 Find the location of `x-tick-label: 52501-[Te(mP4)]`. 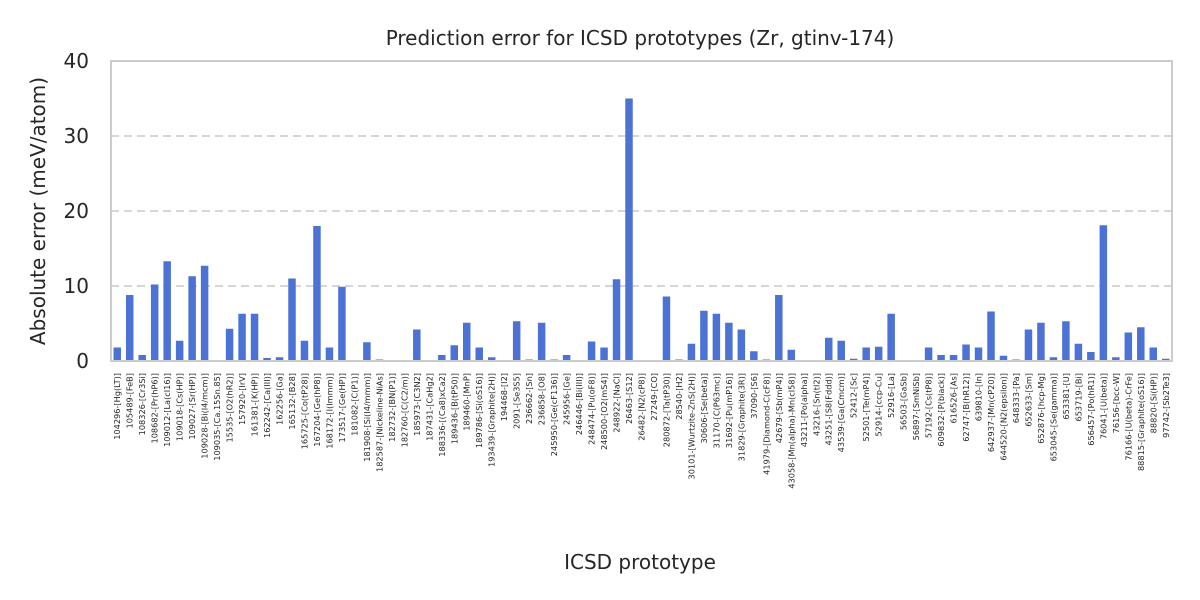

x-tick-label: 52501-[Te(mP4)] is located at coordinates (866, 407).